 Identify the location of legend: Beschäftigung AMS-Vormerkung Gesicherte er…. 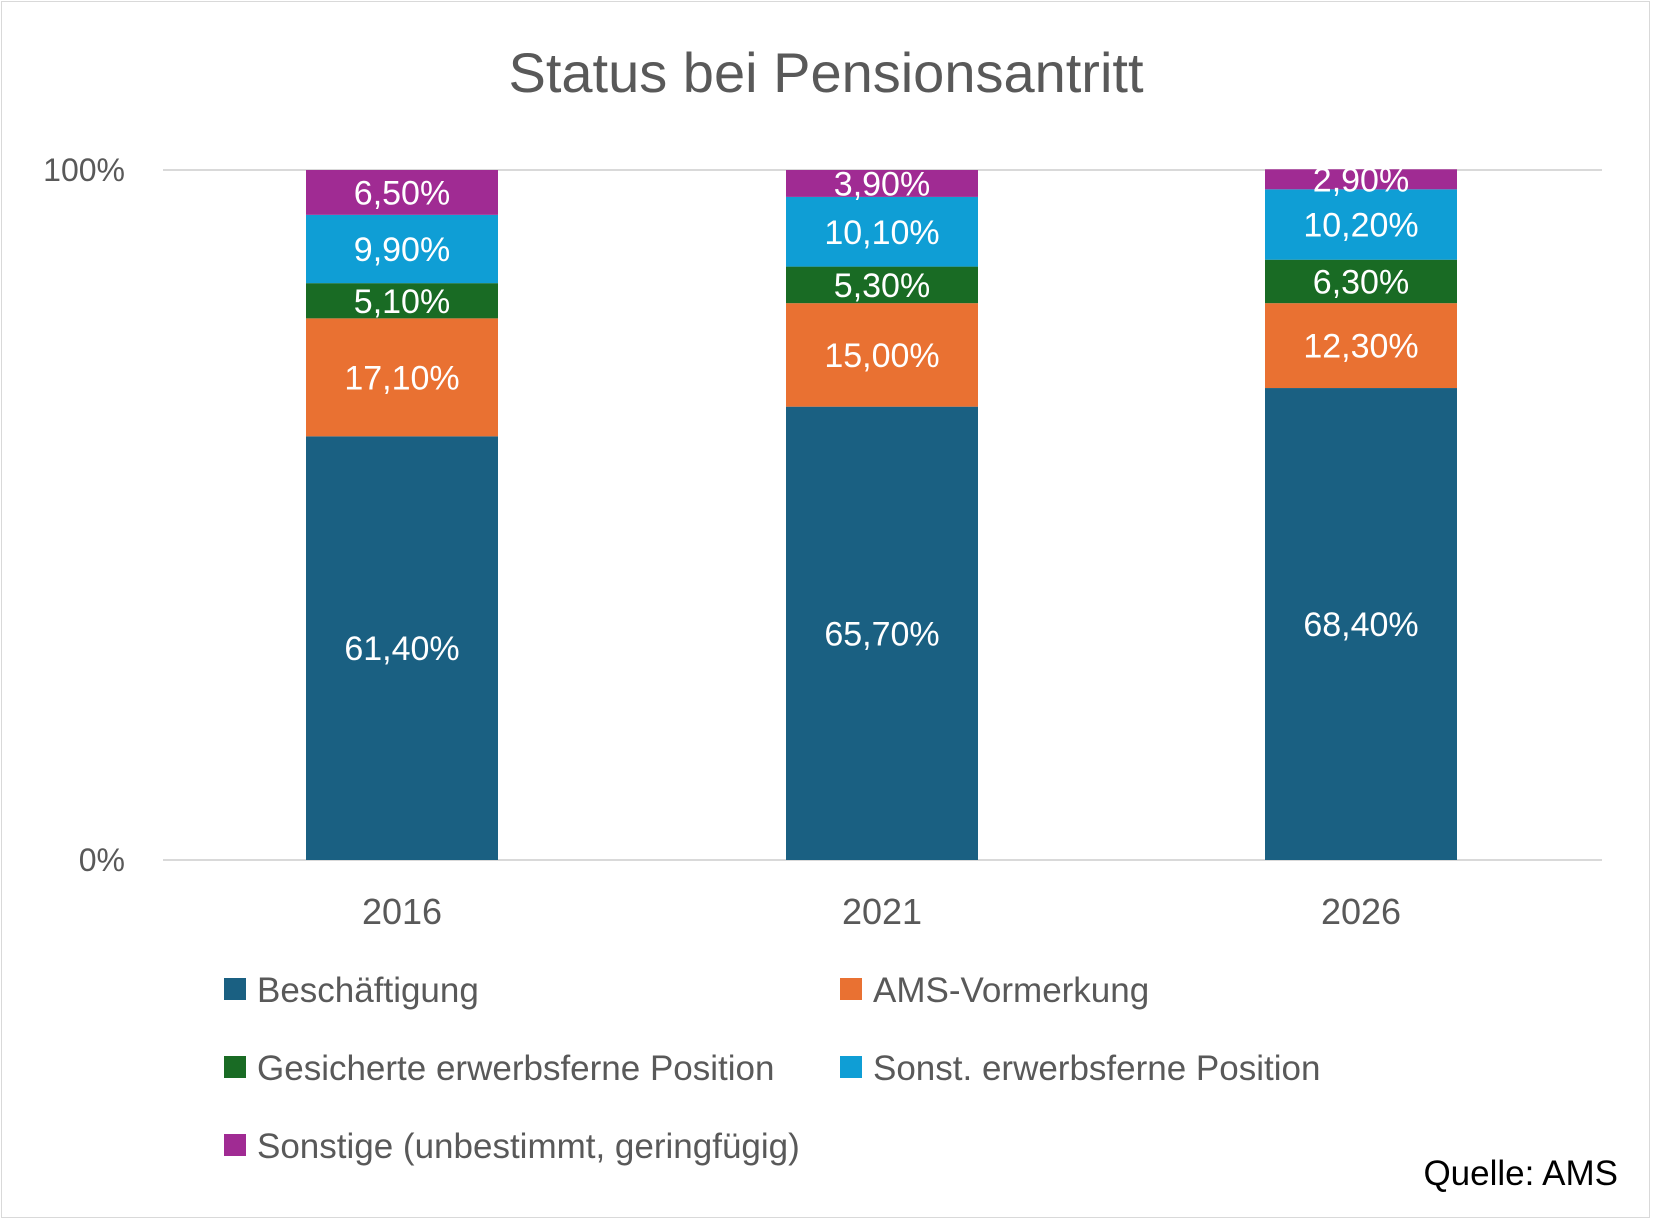
(772, 1068).